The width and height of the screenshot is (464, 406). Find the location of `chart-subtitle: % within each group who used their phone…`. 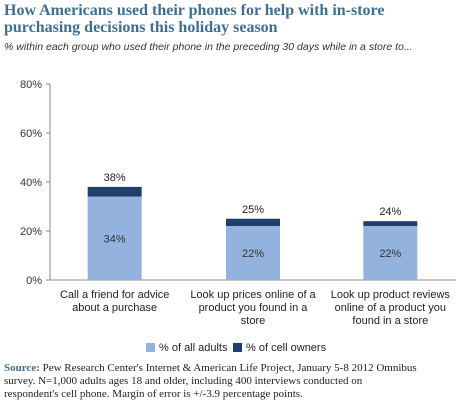

chart-subtitle: % within each group who used their phone… is located at coordinates (208, 47).